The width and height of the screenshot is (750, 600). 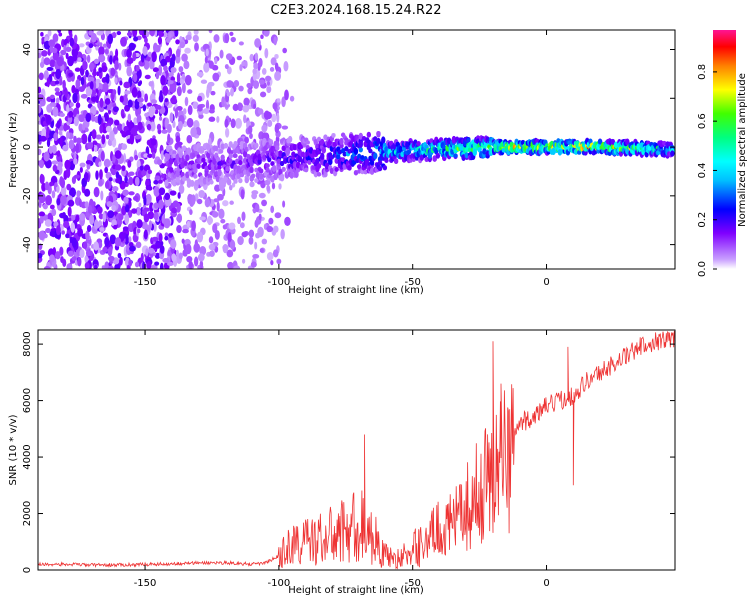 I want to click on colorbar-tick-label: 0.0, so click(x=702, y=269).